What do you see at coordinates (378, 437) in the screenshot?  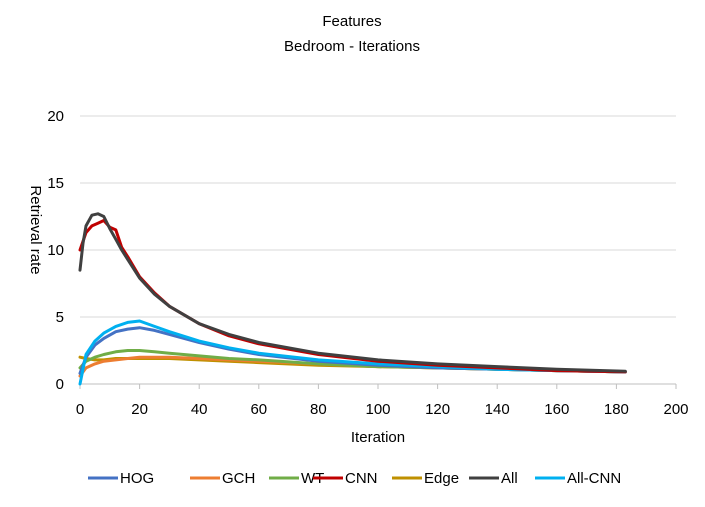 I see `x-axis-label: Iteration` at bounding box center [378, 437].